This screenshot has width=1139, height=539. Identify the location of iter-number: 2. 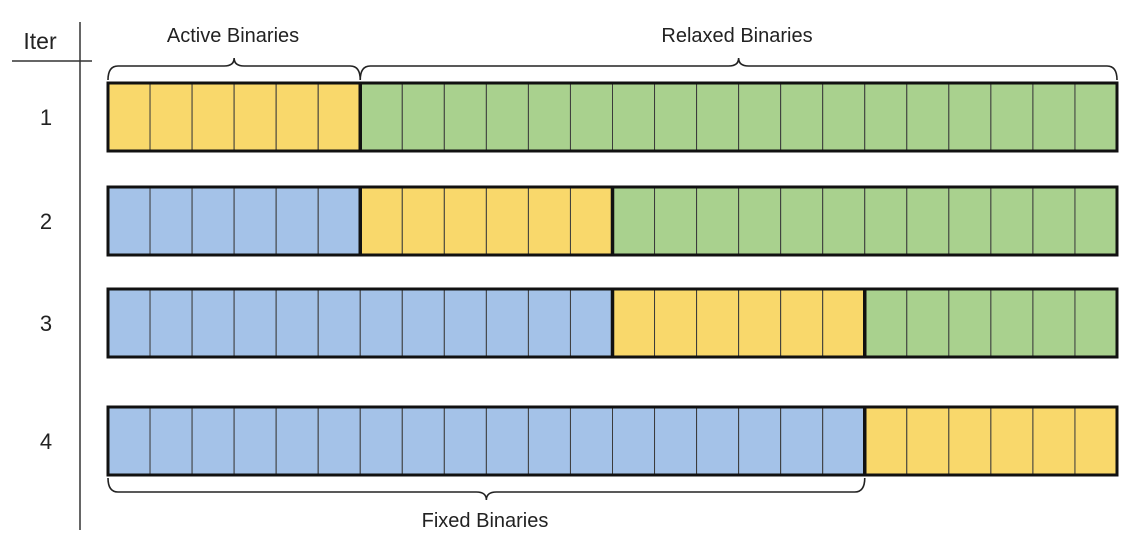
(46, 221).